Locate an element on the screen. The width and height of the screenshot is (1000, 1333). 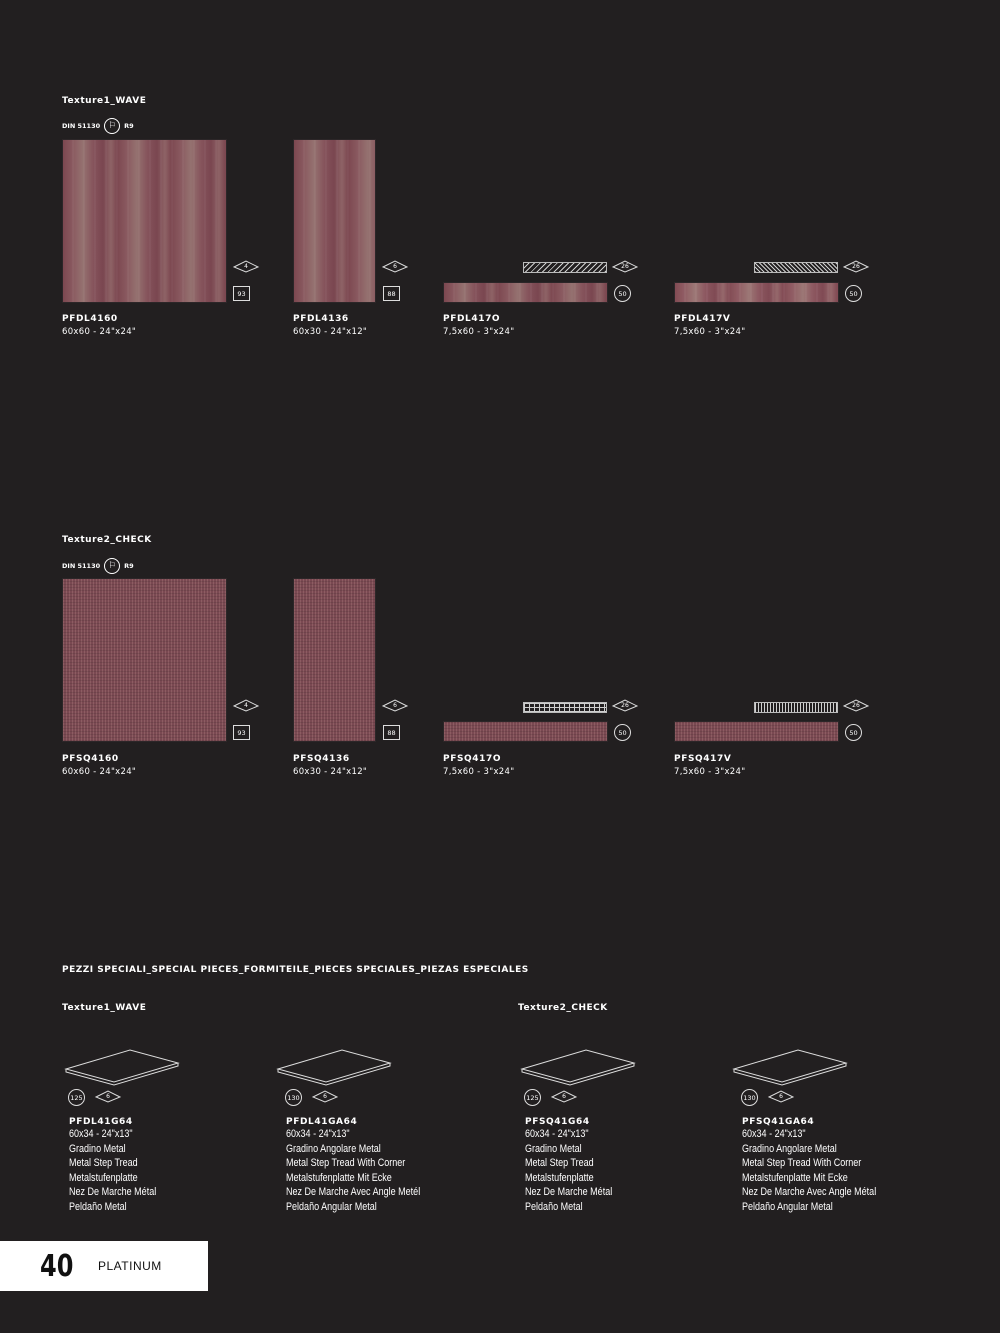
product-code: PFDL41G64 is located at coordinates (101, 1122).